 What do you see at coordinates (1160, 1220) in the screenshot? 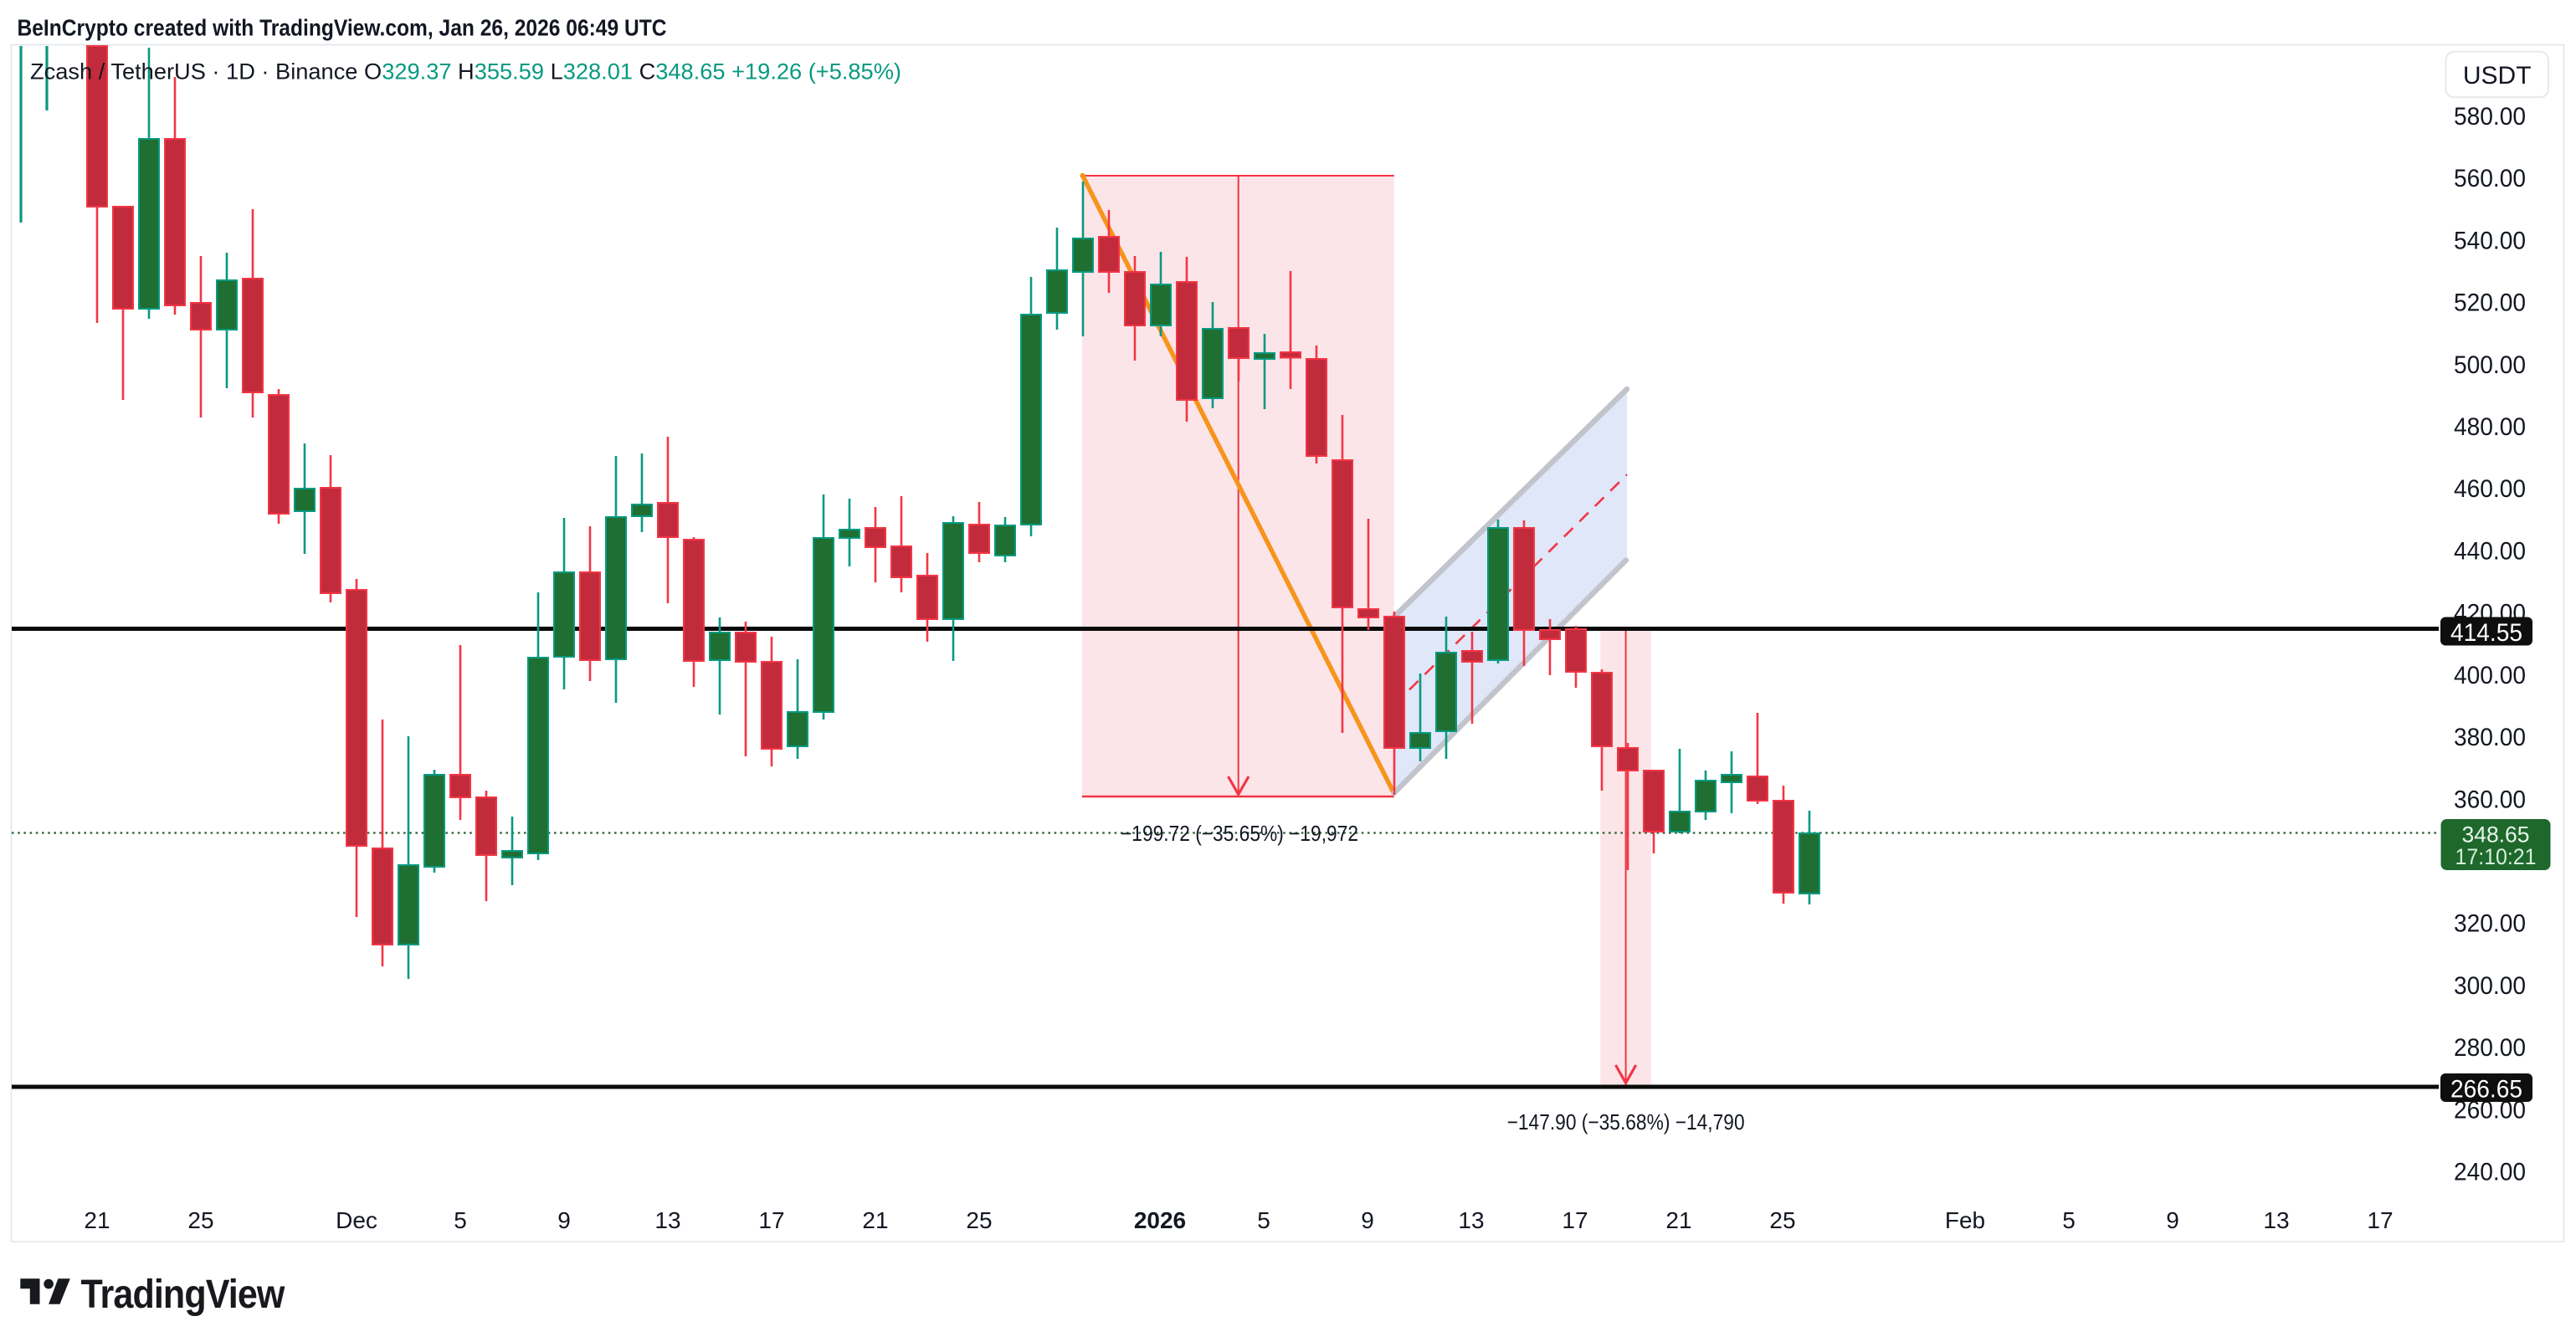
I see `svg-text: 2026` at bounding box center [1160, 1220].